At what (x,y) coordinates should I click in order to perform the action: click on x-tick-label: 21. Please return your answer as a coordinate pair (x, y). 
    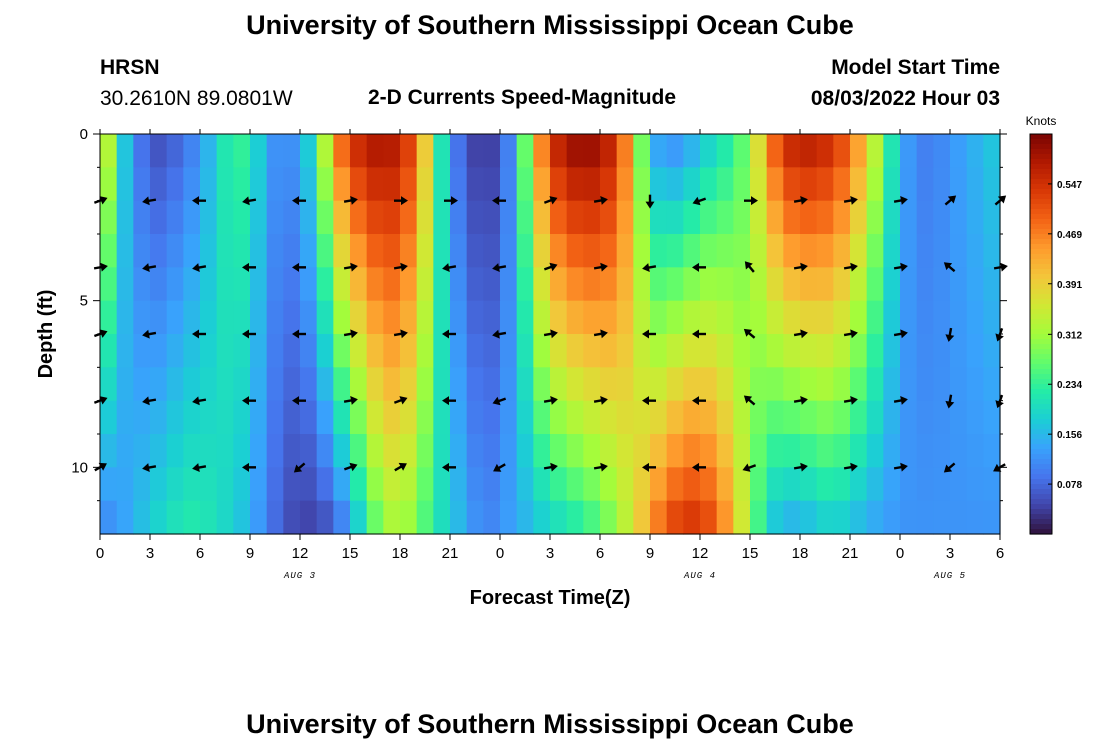
    Looking at the image, I should click on (450, 553).